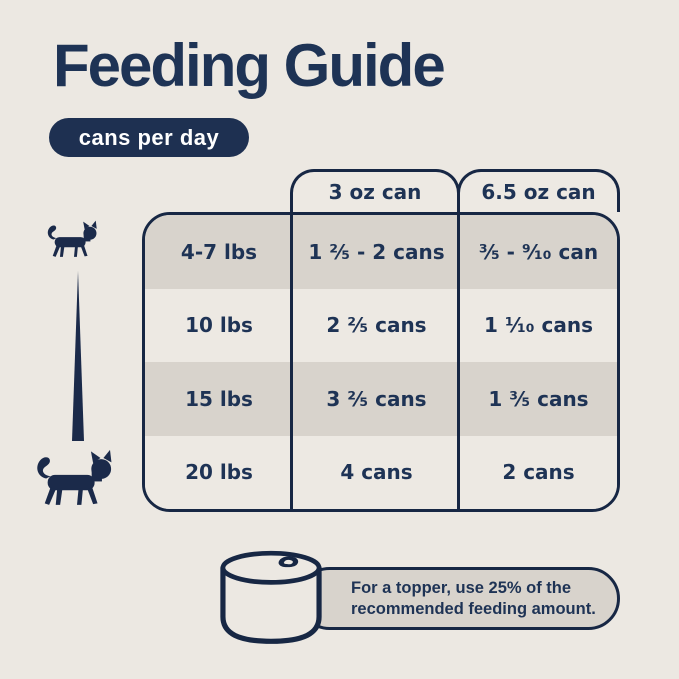 The image size is (679, 679). I want to click on weight-cell: 15 lbs, so click(219, 399).